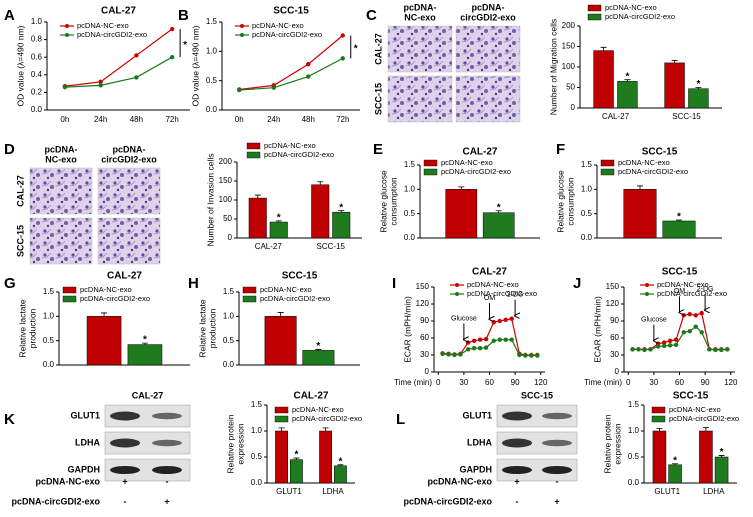 This screenshot has width=753, height=517. Describe the element at coordinates (37, 56) in the screenshot. I see `y-tick-label: 0.6` at that location.